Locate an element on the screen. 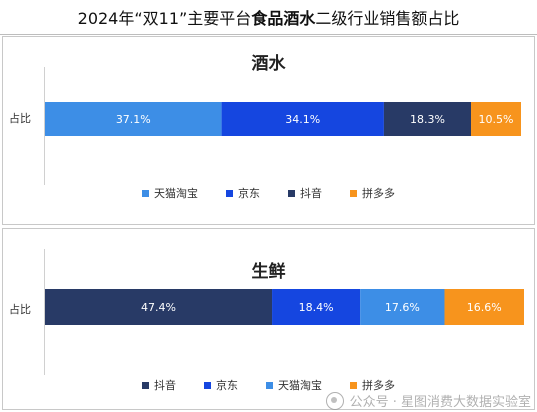 Image resolution: width=537 pixels, height=412 pixels. watermark: 公众号 · 星图消费大数据实验室 is located at coordinates (428, 400).